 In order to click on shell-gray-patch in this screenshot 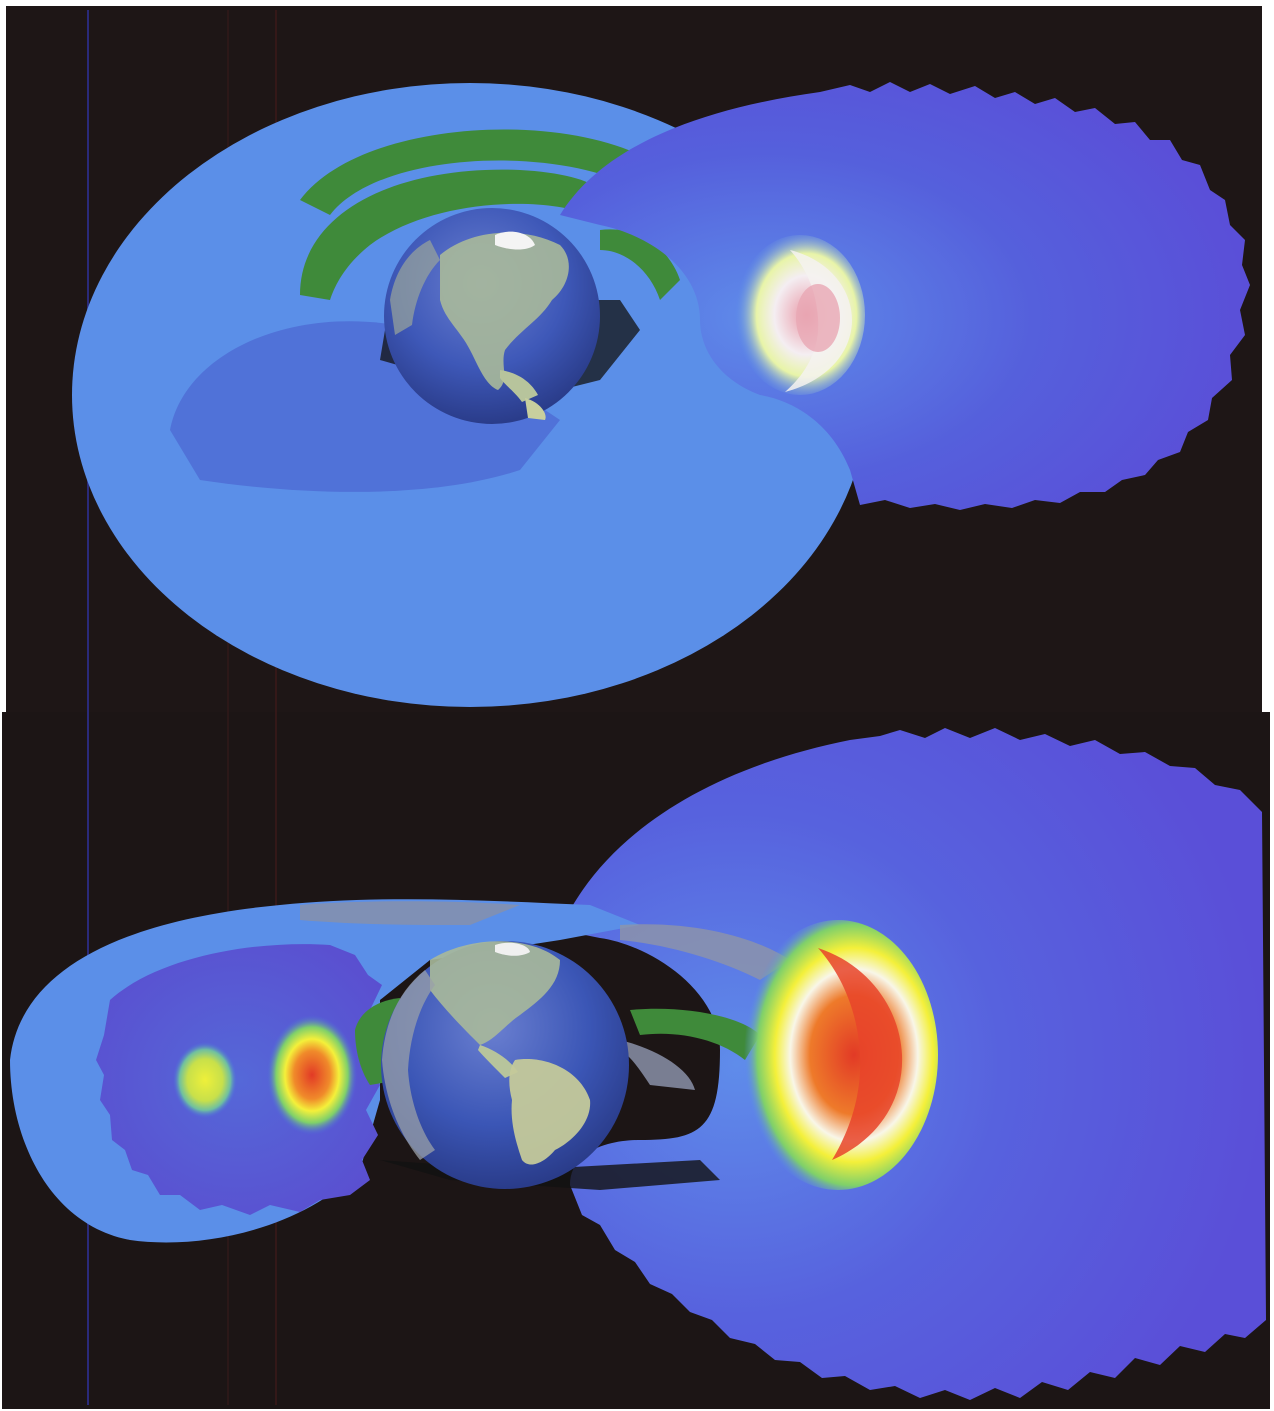, I will do `click(410, 913)`.